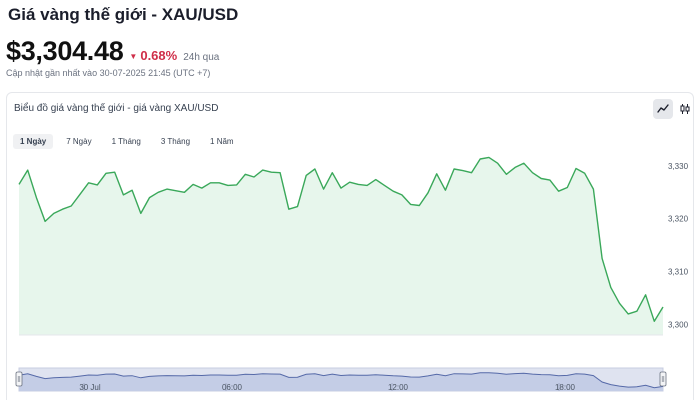 Image resolution: width=700 pixels, height=400 pixels. I want to click on candlestick-toggle, so click(685, 109).